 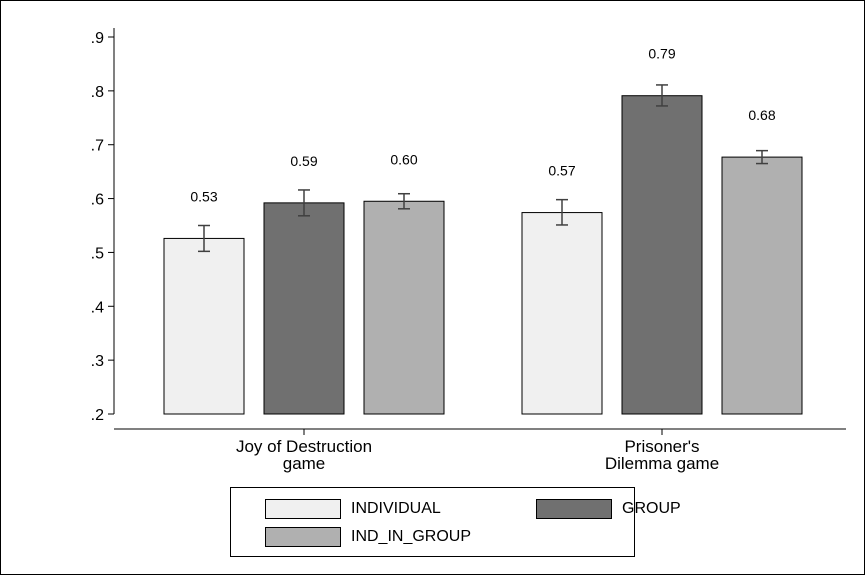 What do you see at coordinates (303, 161) in the screenshot?
I see `bar-value-label: 0.59` at bounding box center [303, 161].